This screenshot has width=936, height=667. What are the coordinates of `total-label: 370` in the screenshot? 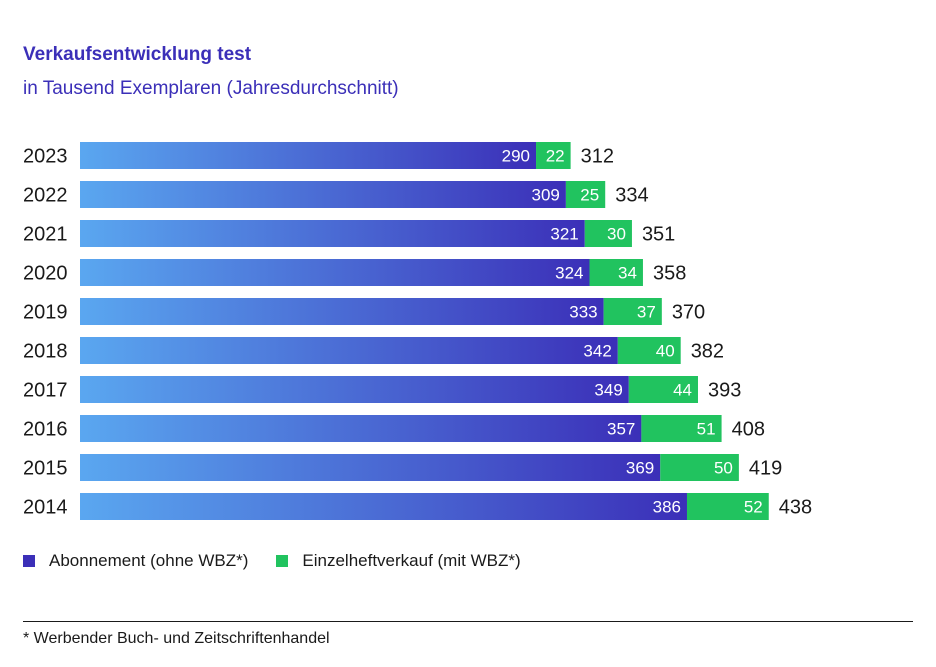 It's located at (688, 313).